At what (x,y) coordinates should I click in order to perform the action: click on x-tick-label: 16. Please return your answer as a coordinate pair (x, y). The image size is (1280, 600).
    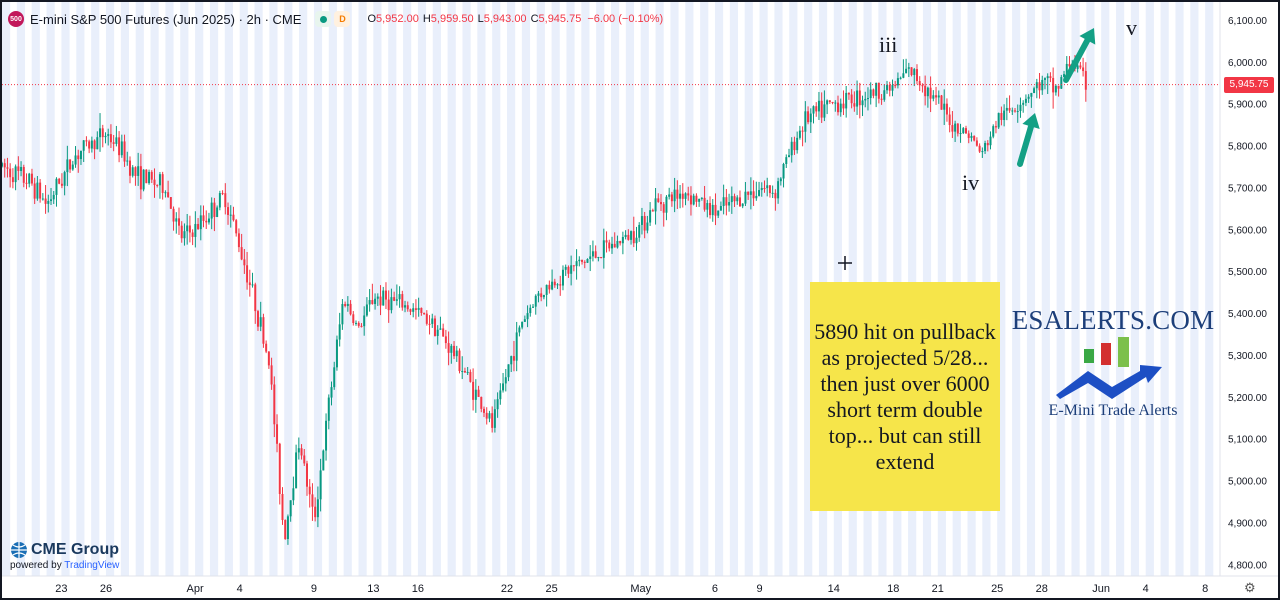
    Looking at the image, I should click on (418, 589).